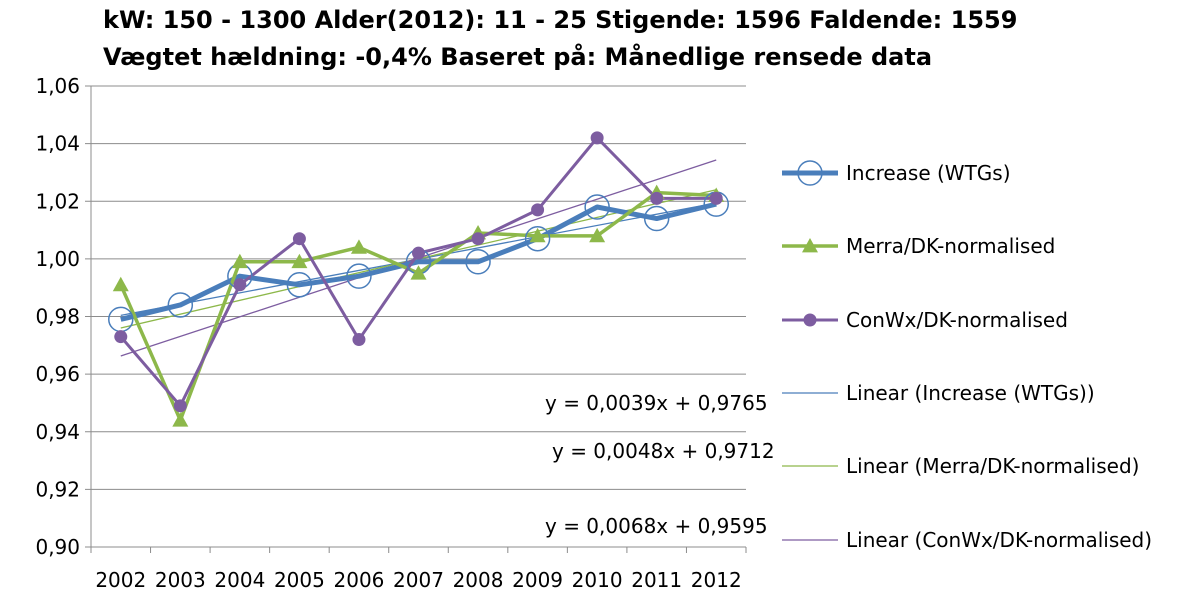 The width and height of the screenshot is (1190, 600). I want to click on x-tick-label: 2002, so click(120, 580).